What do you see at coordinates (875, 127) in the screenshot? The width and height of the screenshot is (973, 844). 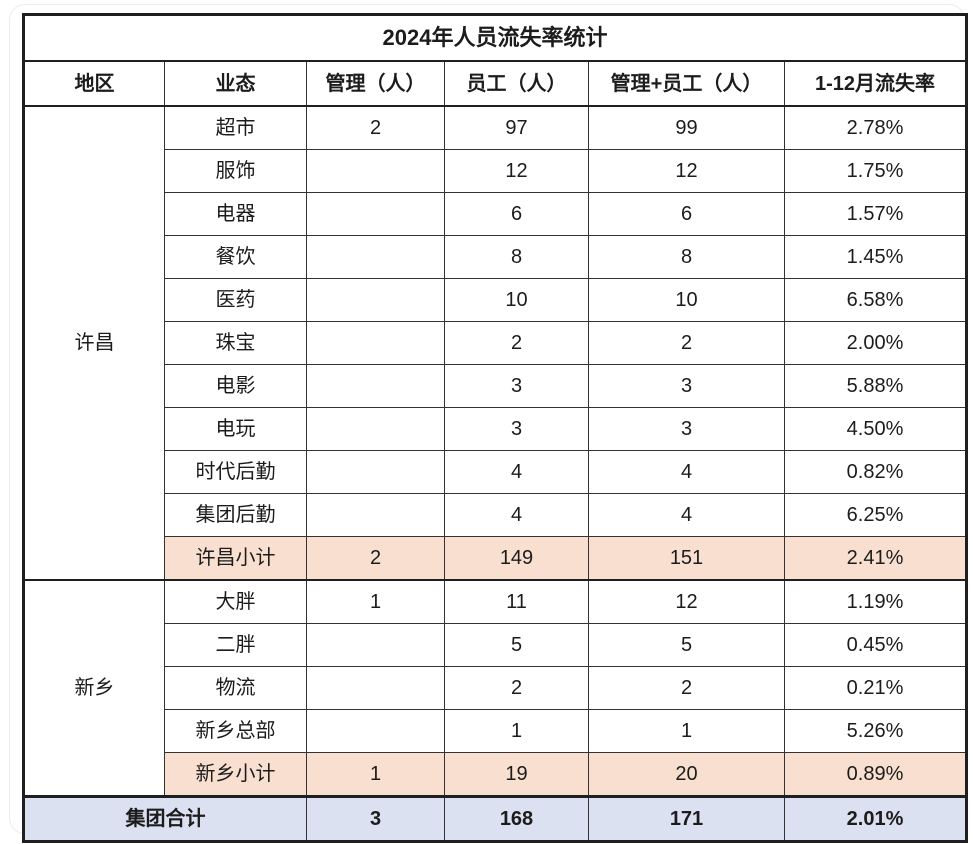 I see `rate-cell: 2.78%` at bounding box center [875, 127].